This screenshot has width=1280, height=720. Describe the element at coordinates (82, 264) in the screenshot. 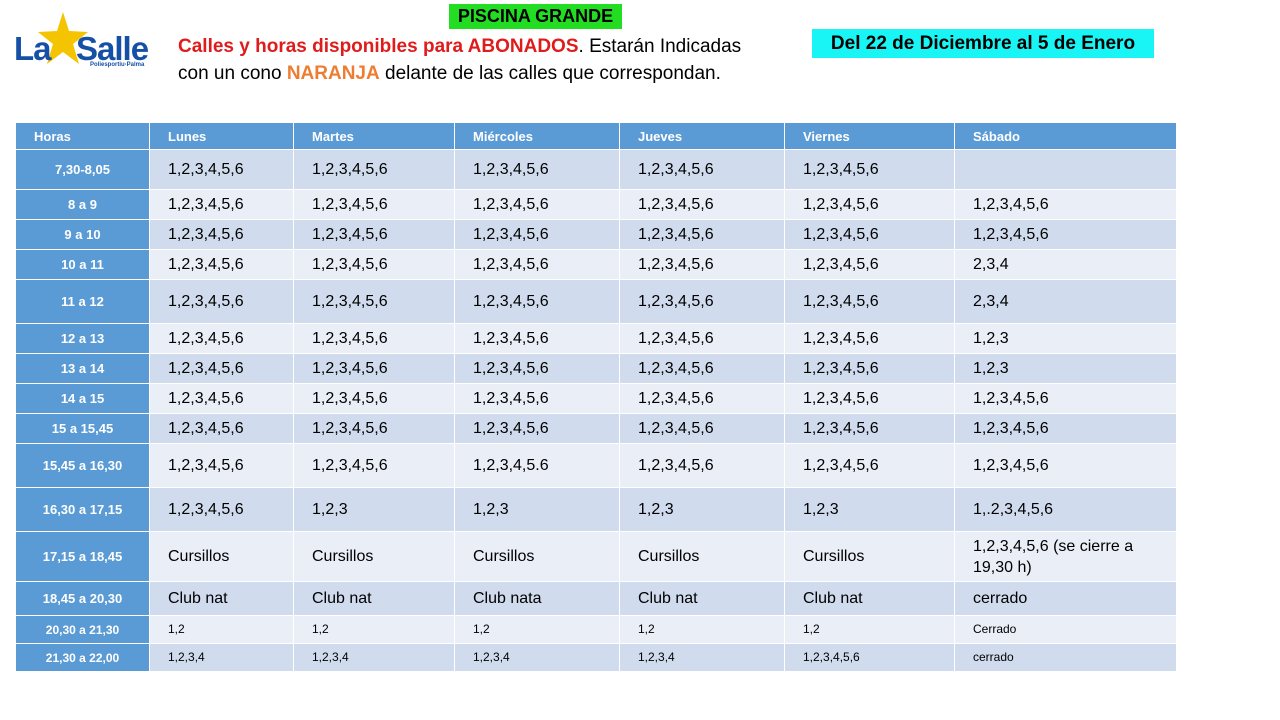

I see `hour-cell: 10 a 11` at that location.